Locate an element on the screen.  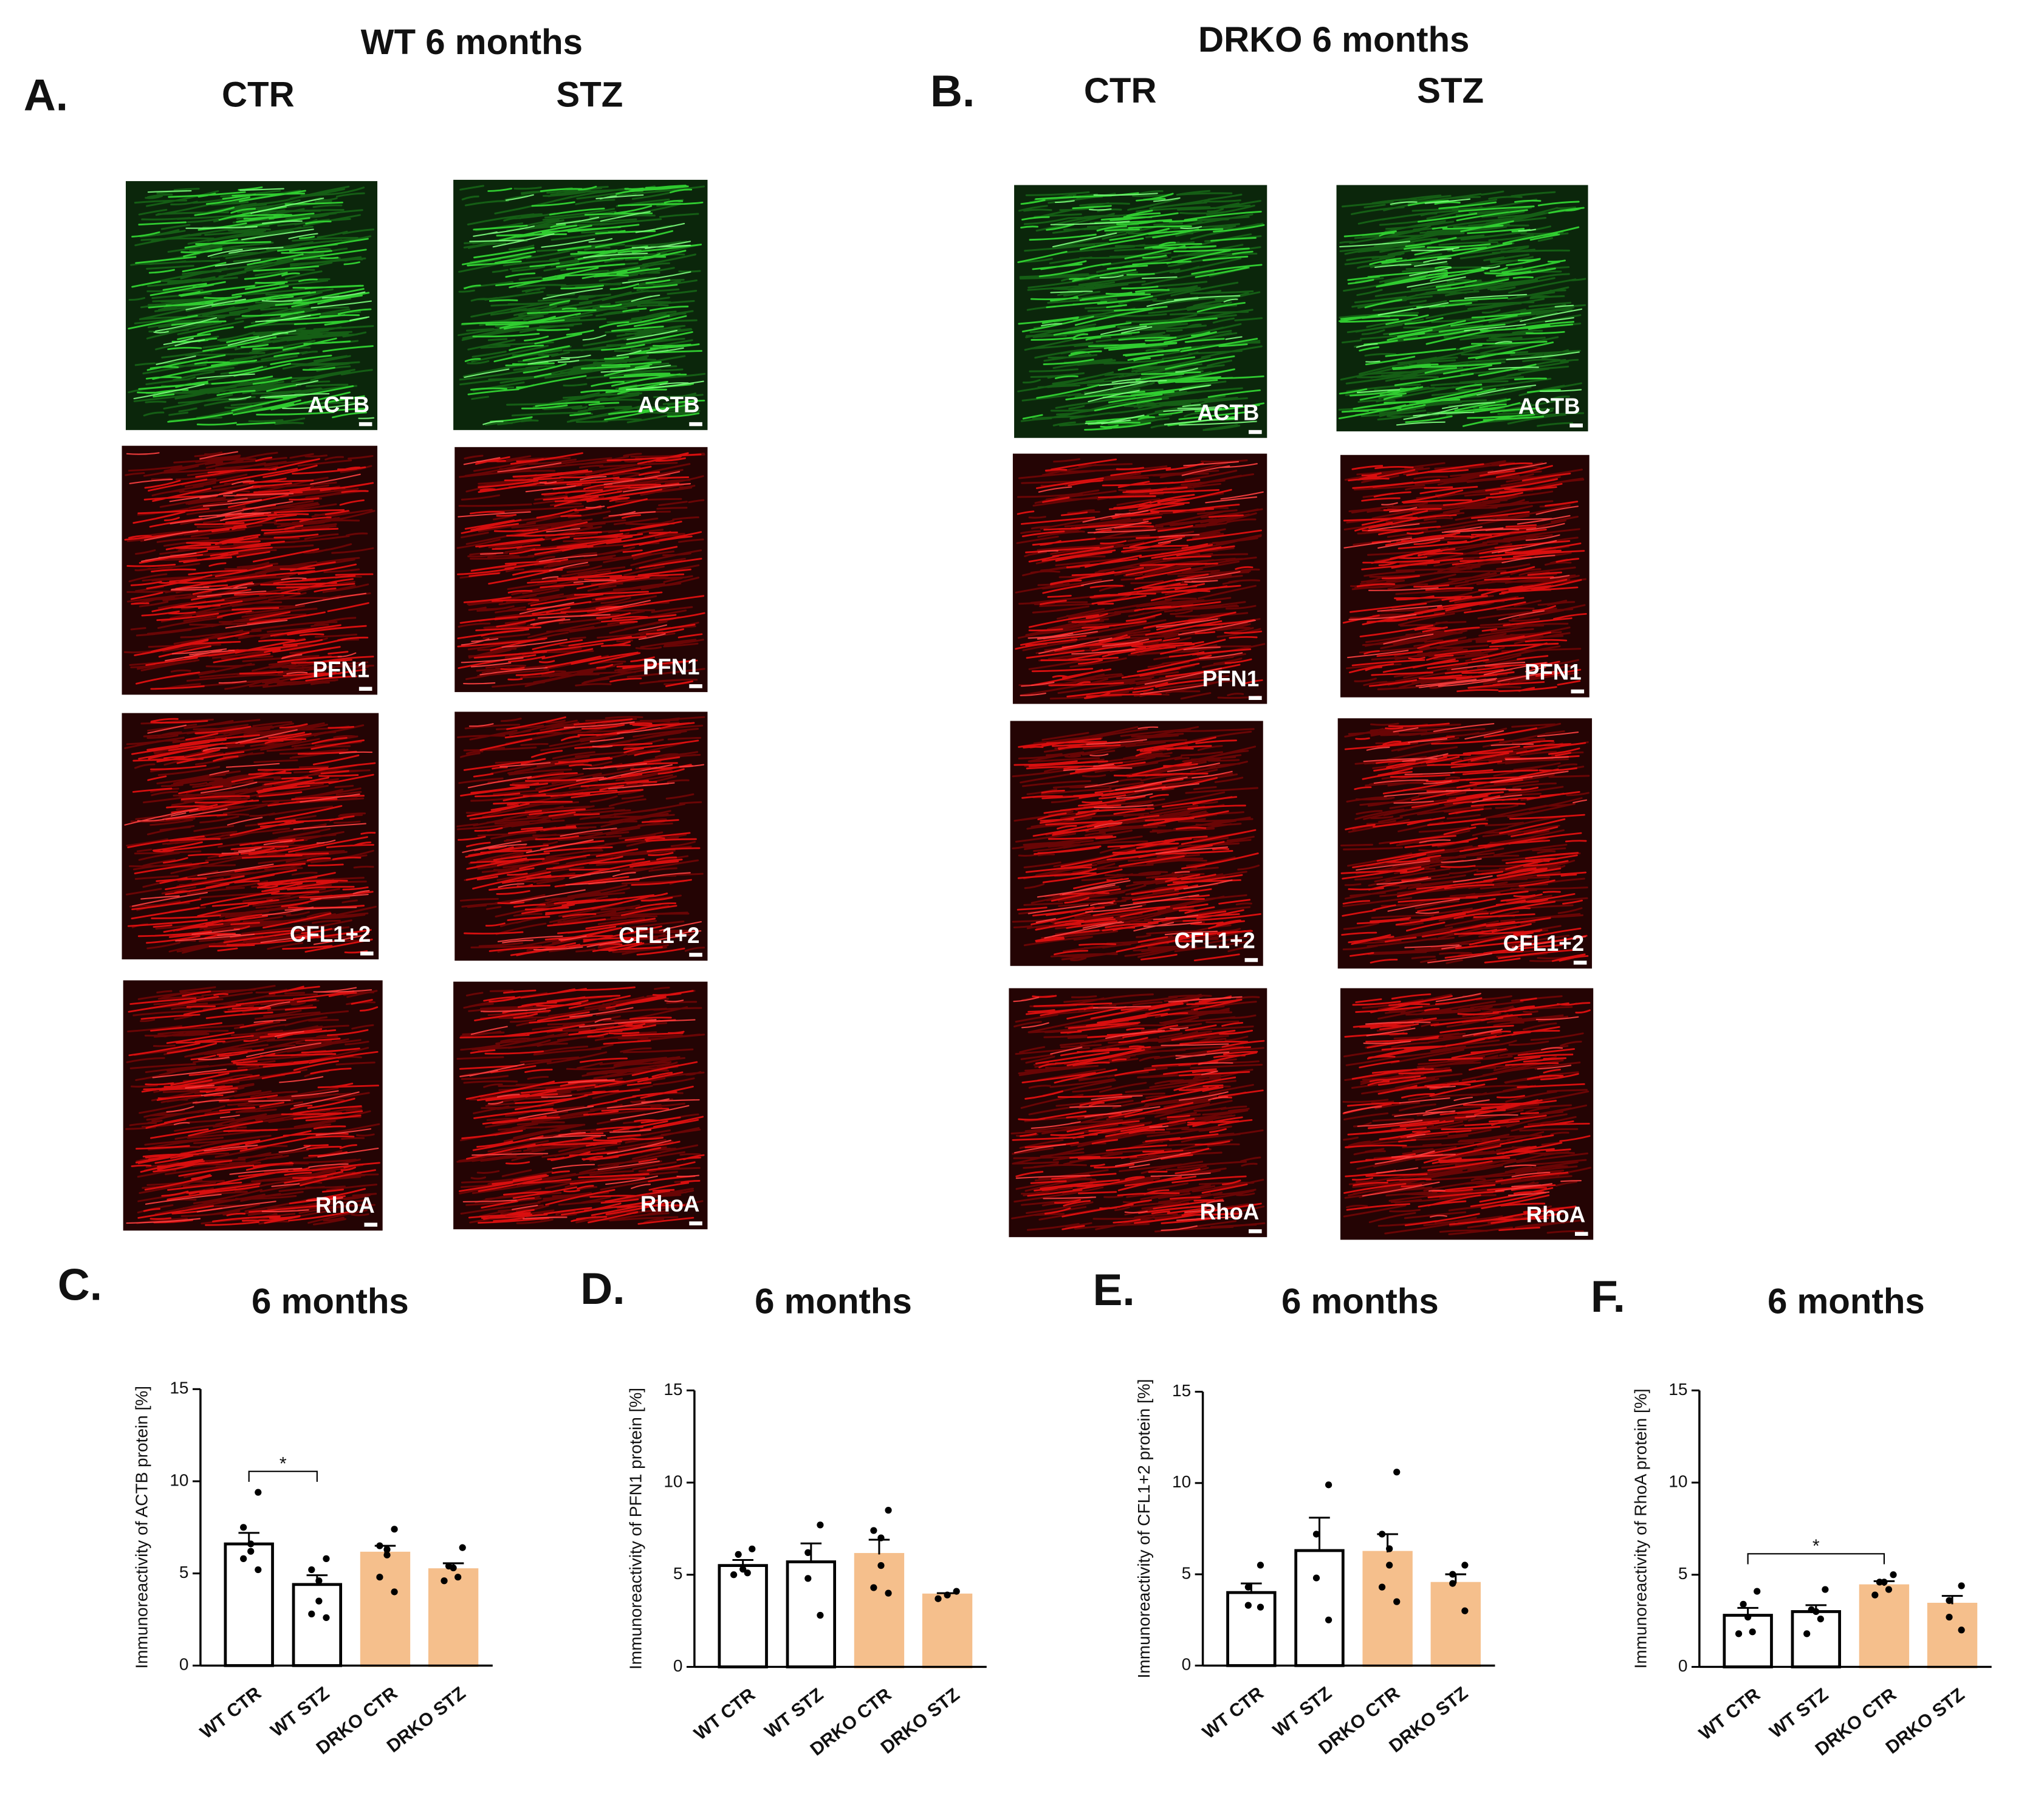
y-axis-label: Immunoreactivity of PFN1 protein [%] is located at coordinates (636, 1529).